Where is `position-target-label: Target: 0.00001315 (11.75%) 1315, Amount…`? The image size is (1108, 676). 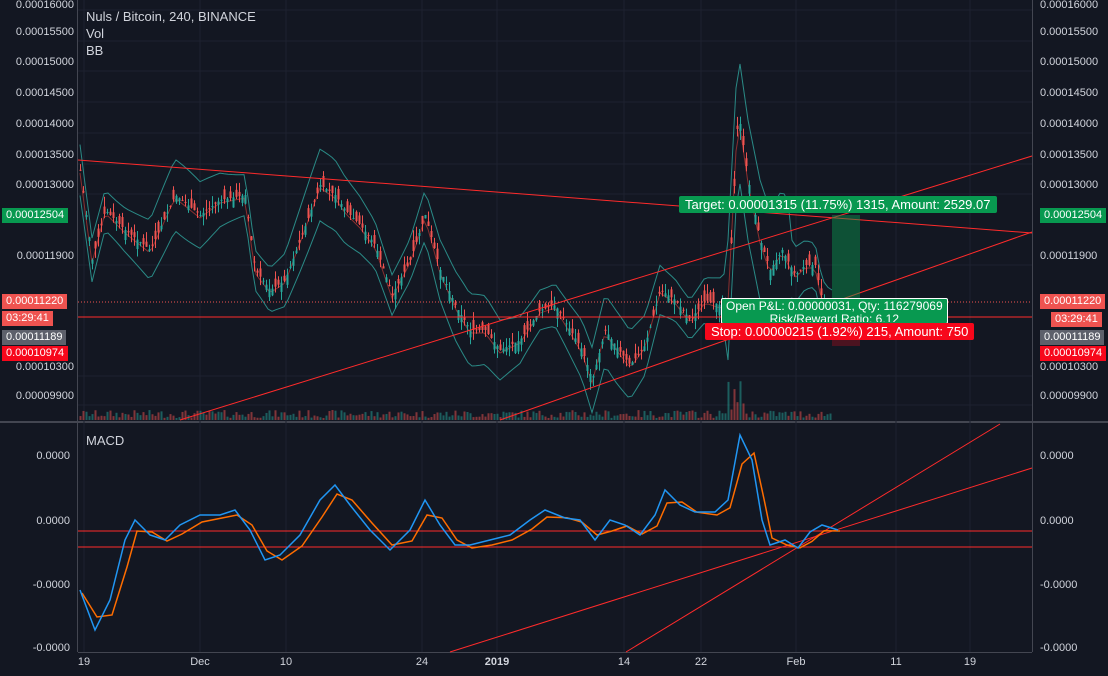
position-target-label: Target: 0.00001315 (11.75%) 1315, Amount… is located at coordinates (838, 204).